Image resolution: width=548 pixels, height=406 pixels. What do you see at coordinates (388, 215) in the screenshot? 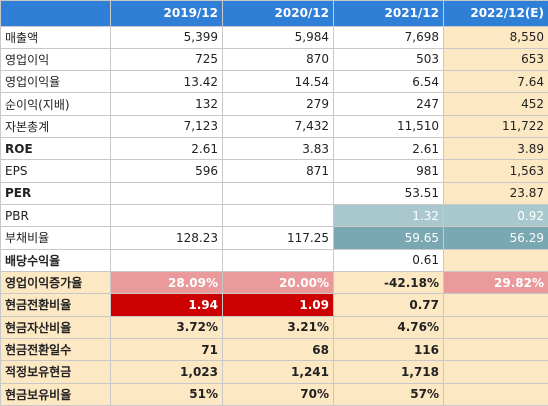
I see `value-cell: 1.32` at bounding box center [388, 215].